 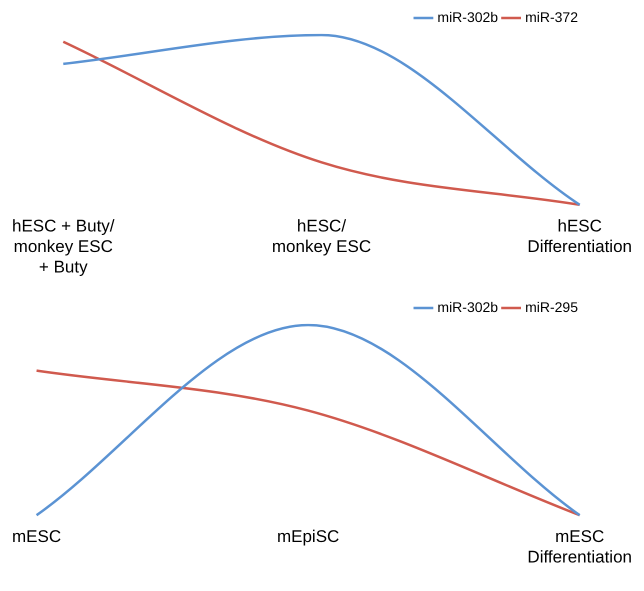 What do you see at coordinates (579, 546) in the screenshot?
I see `x-tick-label: mESC Differentiation` at bounding box center [579, 546].